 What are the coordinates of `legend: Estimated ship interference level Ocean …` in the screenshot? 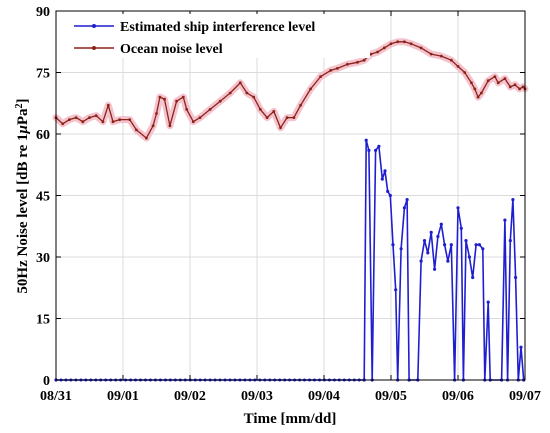 It's located at (217, 36).